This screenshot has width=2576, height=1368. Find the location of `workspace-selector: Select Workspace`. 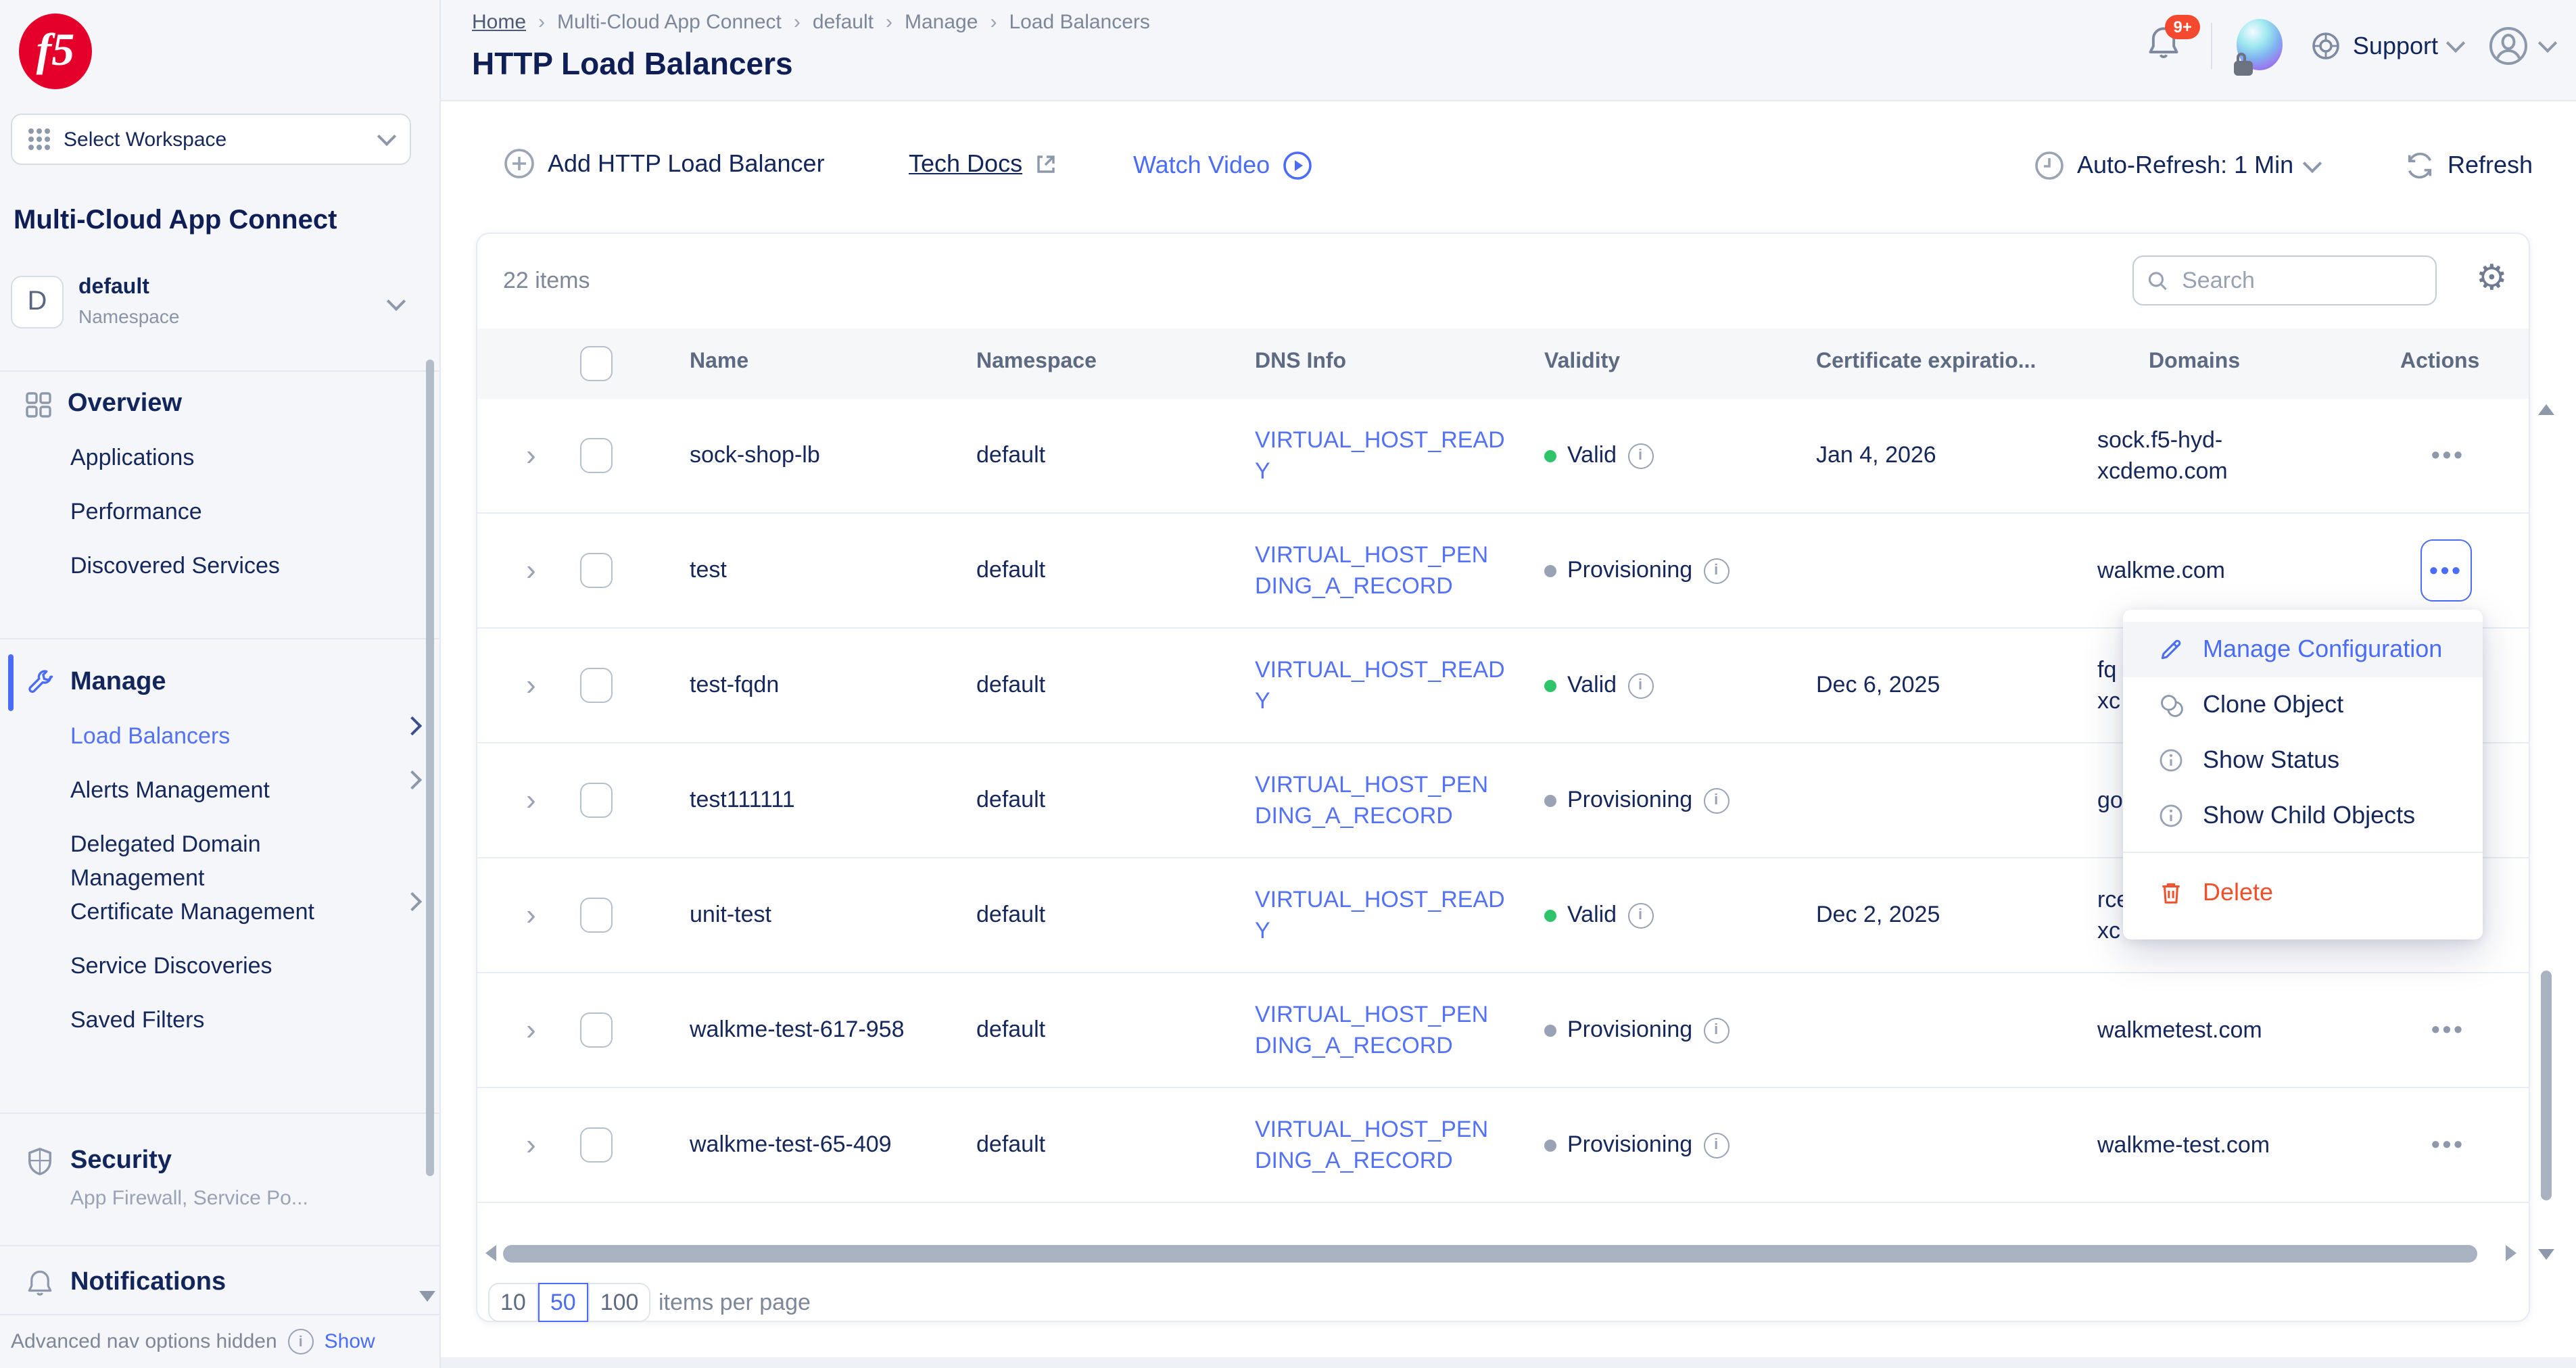

workspace-selector: Select Workspace is located at coordinates (211, 139).